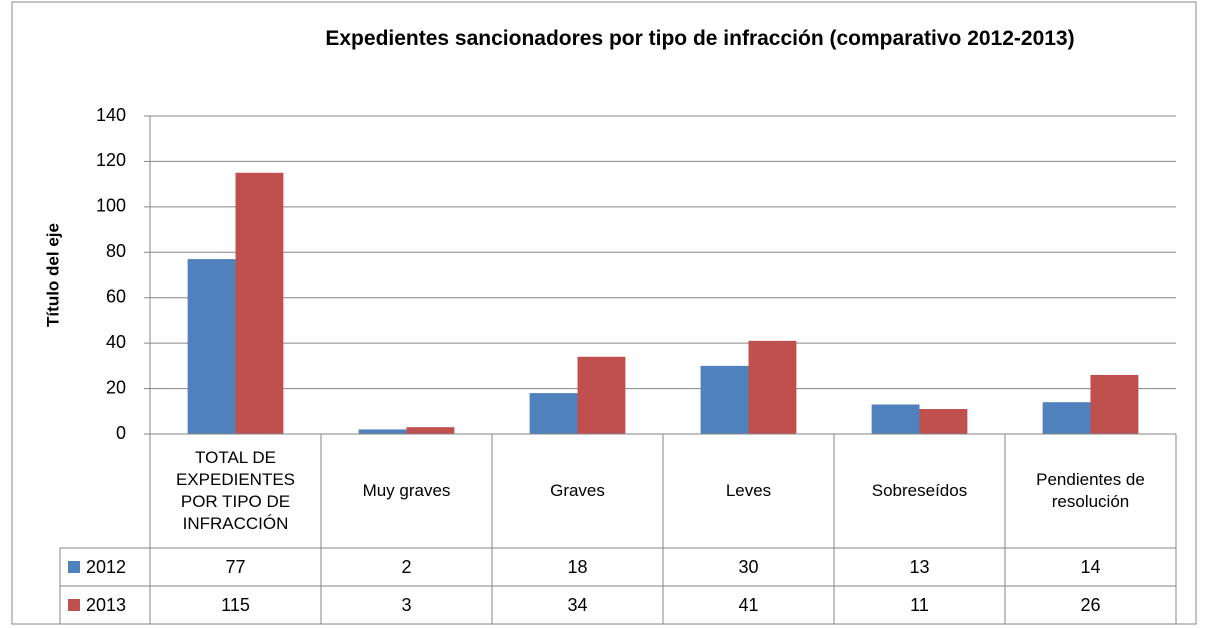  What do you see at coordinates (1090, 567) in the screenshot?
I see `table-value: 14` at bounding box center [1090, 567].